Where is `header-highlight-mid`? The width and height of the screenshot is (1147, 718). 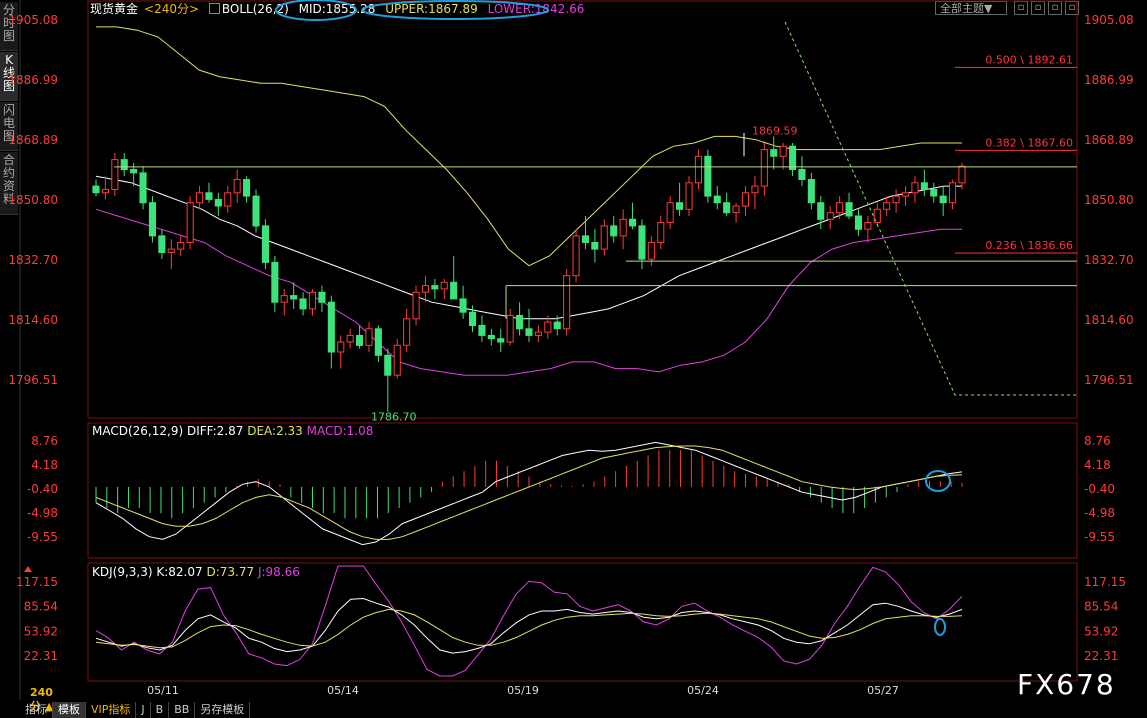
header-highlight-mid is located at coordinates (316, 10).